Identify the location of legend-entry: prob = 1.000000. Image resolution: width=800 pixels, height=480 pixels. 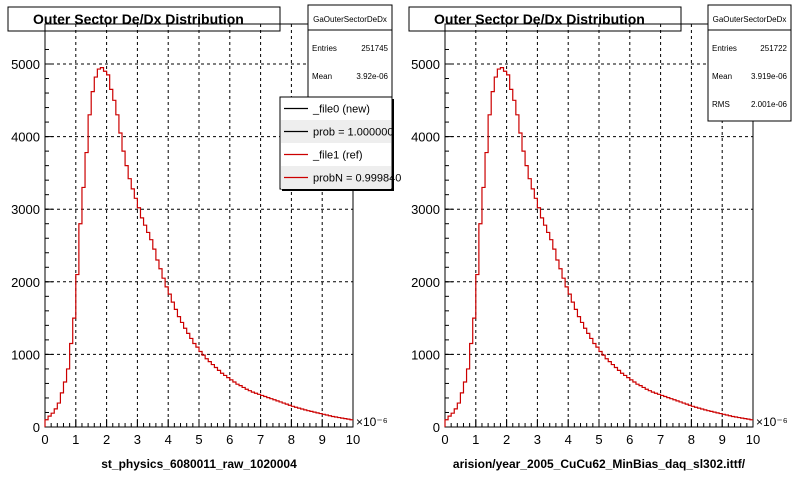
(353, 133).